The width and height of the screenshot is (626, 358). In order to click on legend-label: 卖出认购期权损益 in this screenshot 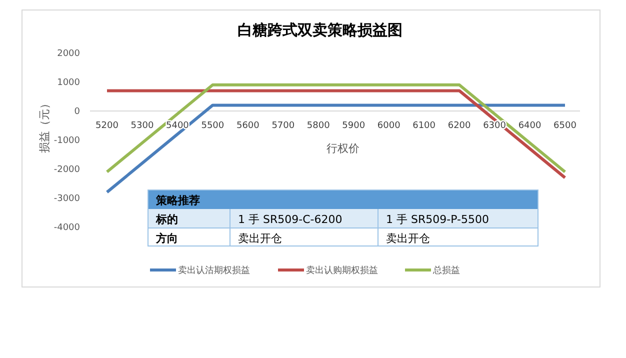, I will do `click(342, 270)`.